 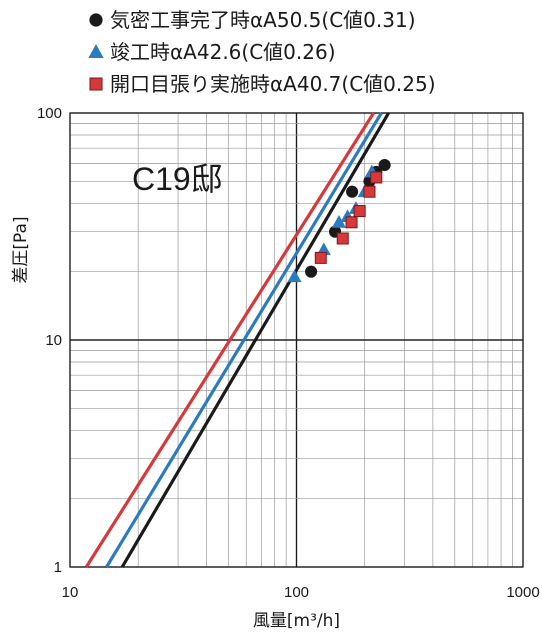 I want to click on y-tick-label: 100, so click(x=49, y=113).